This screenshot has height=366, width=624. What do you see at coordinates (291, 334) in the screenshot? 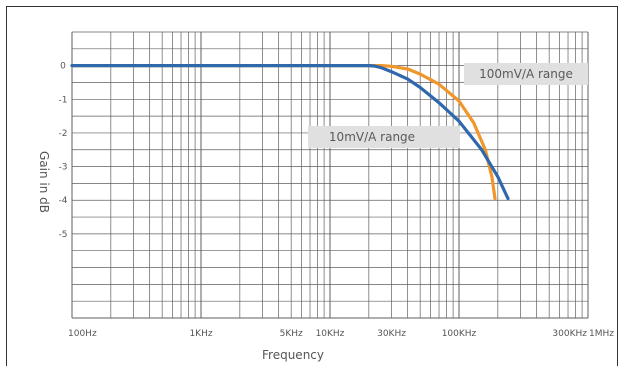
I see `x-tick-label: 5KHz` at bounding box center [291, 334].